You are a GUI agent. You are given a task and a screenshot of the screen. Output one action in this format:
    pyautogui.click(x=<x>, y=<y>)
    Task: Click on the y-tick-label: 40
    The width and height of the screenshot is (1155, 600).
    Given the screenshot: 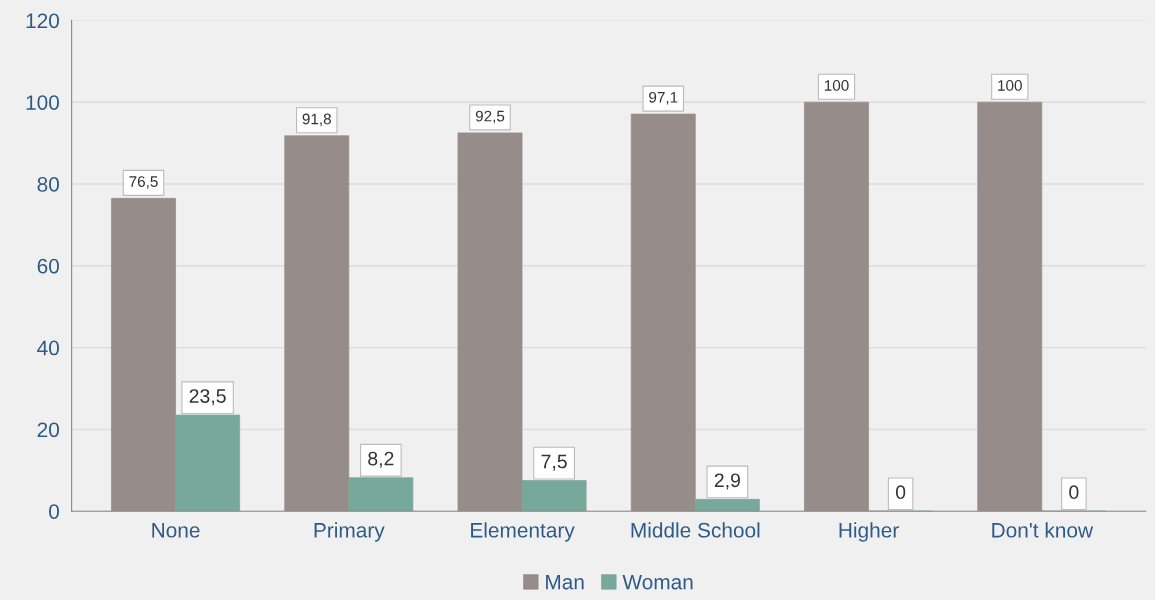 What is the action you would take?
    pyautogui.click(x=48, y=348)
    